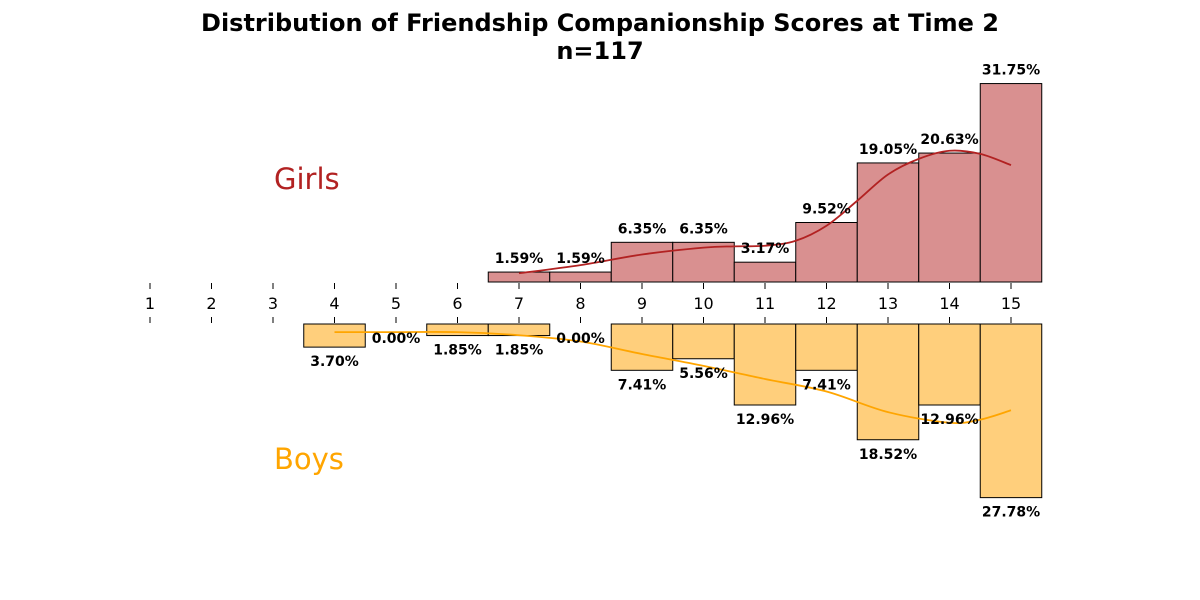 The image size is (1200, 600). What do you see at coordinates (703, 374) in the screenshot?
I see `boys-value-label-10: 5.56%` at bounding box center [703, 374].